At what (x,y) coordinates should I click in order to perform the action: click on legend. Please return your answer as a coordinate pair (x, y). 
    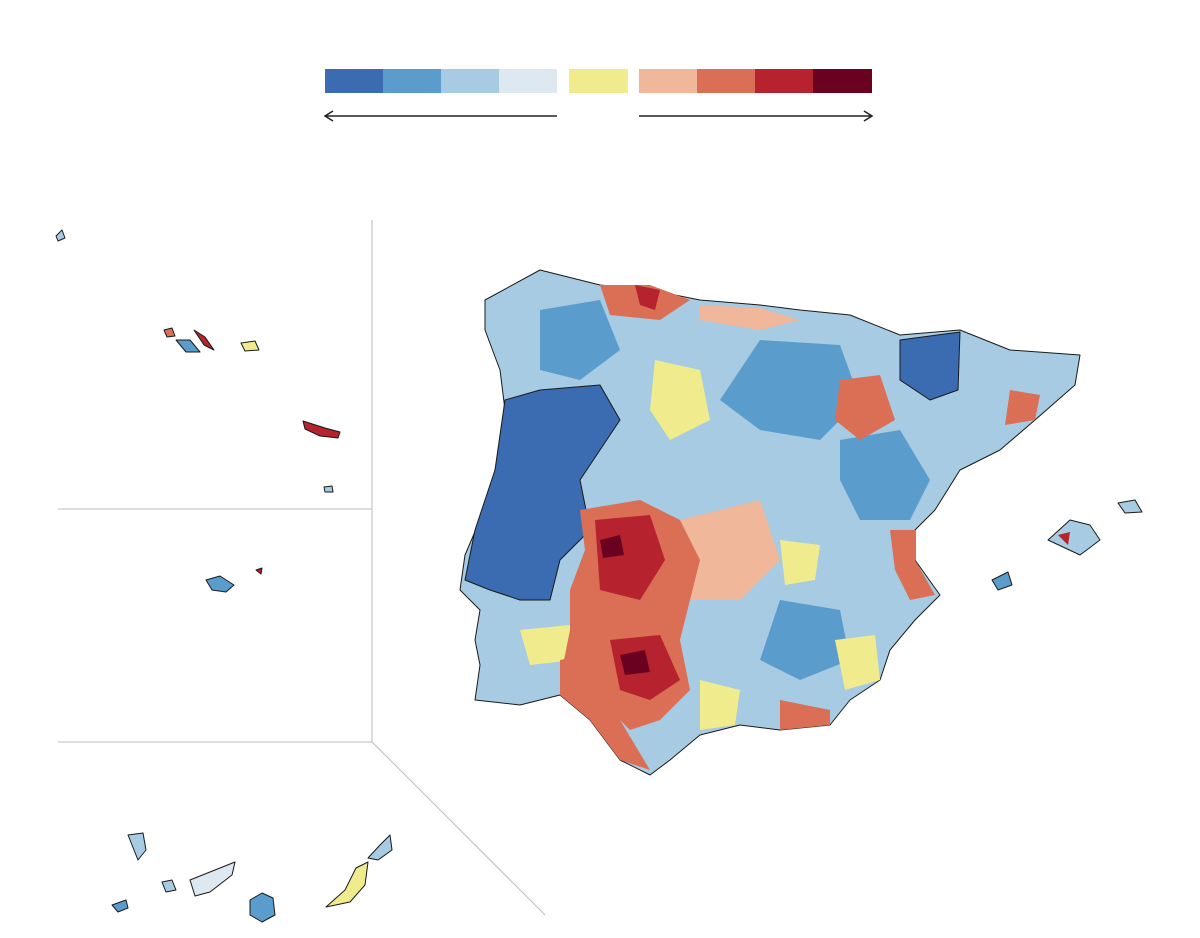
    Looking at the image, I should click on (598, 81).